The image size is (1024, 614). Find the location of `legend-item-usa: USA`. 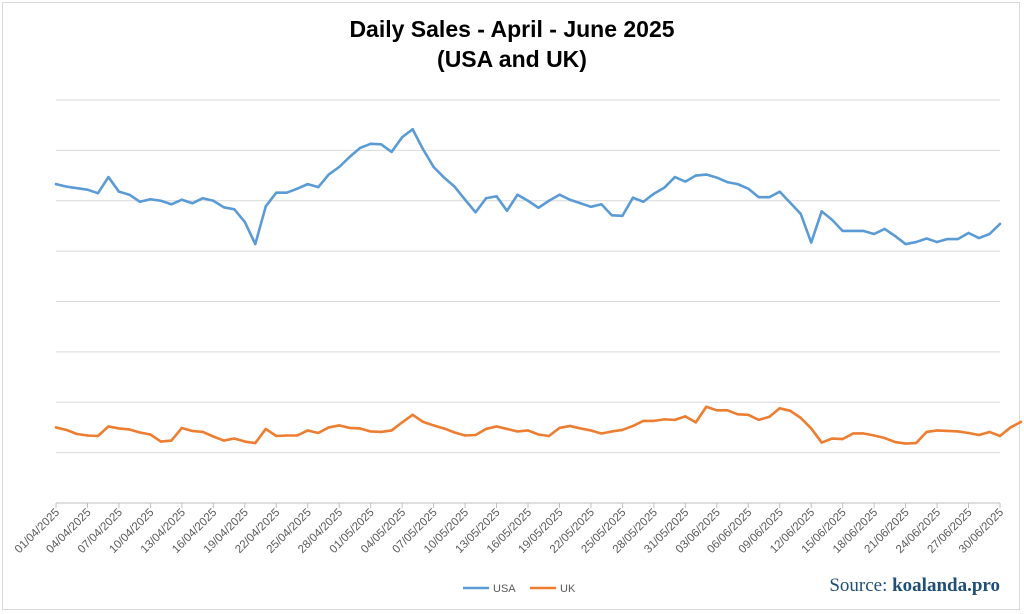

legend-item-usa: USA is located at coordinates (489, 589).